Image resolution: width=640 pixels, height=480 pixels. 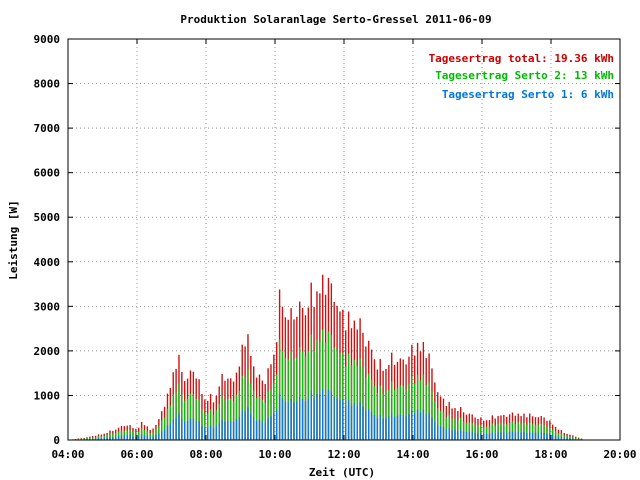 What do you see at coordinates (47, 173) in the screenshot?
I see `y-tick-label: 6000` at bounding box center [47, 173].